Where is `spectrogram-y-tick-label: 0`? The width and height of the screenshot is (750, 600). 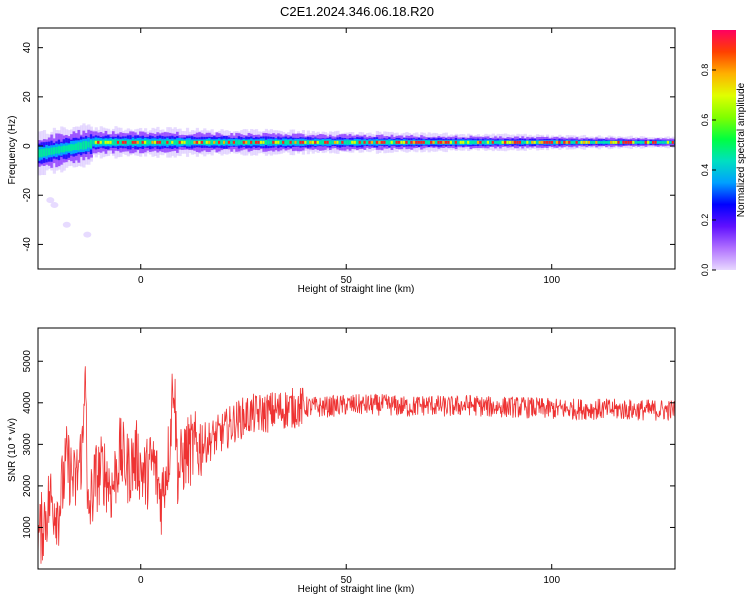 spectrogram-y-tick-label: 0 is located at coordinates (27, 146).